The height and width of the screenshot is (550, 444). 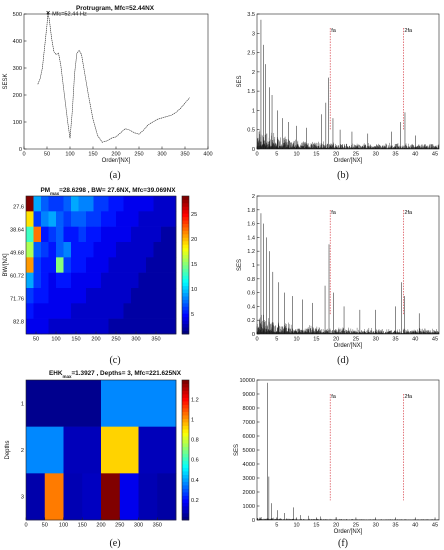 What do you see at coordinates (100, 526) in the screenshot?
I see `panel-e-x-tick-label: 200` at bounding box center [100, 526].